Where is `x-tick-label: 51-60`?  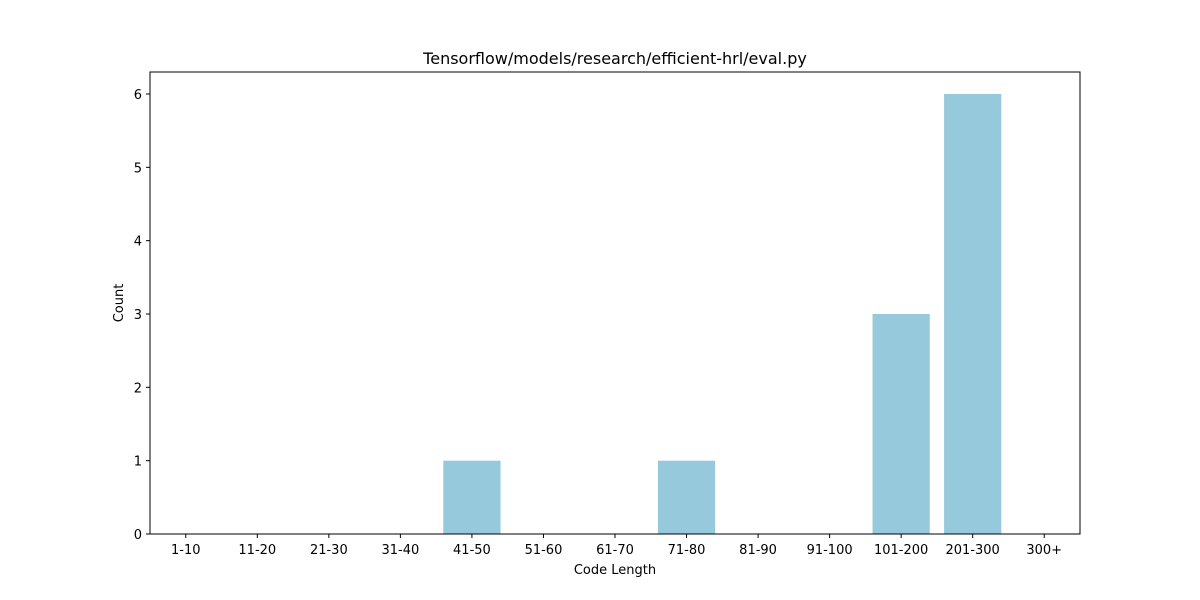 x-tick-label: 51-60 is located at coordinates (544, 550).